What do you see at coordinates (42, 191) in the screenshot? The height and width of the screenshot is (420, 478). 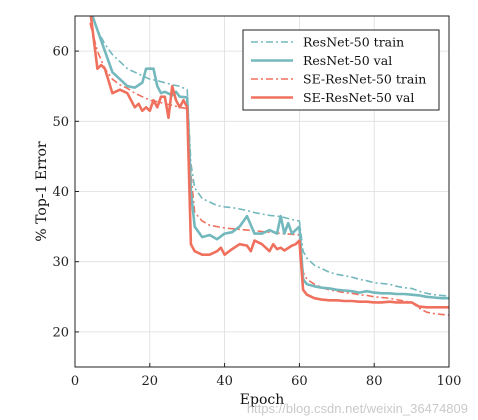 I see `y-axis-label: % Top-1 Error` at bounding box center [42, 191].